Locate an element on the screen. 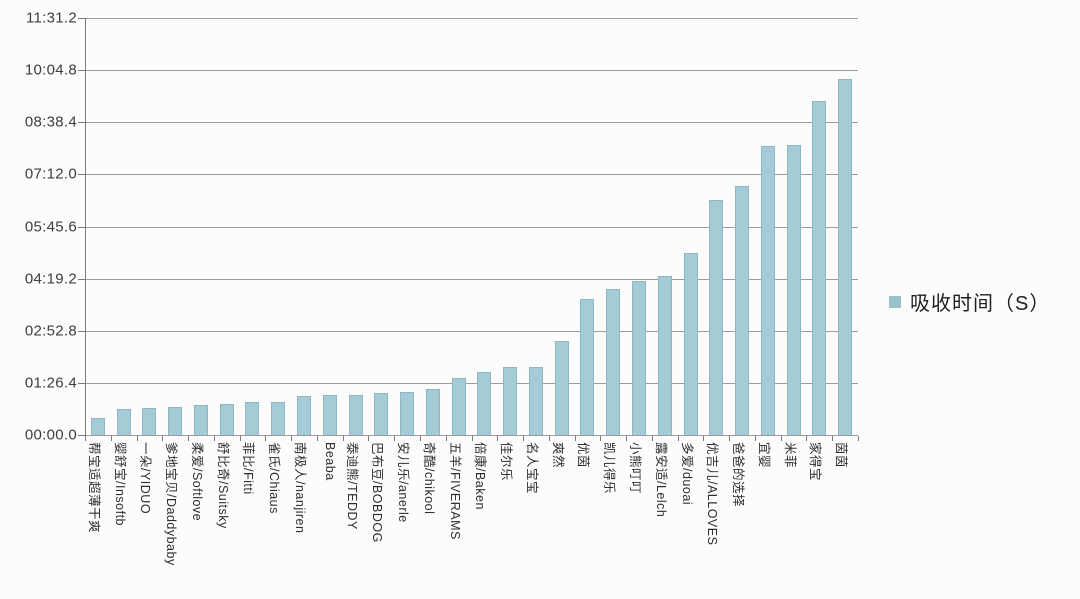 The image size is (1080, 599). x-axis-label: 米菲 is located at coordinates (789, 455).